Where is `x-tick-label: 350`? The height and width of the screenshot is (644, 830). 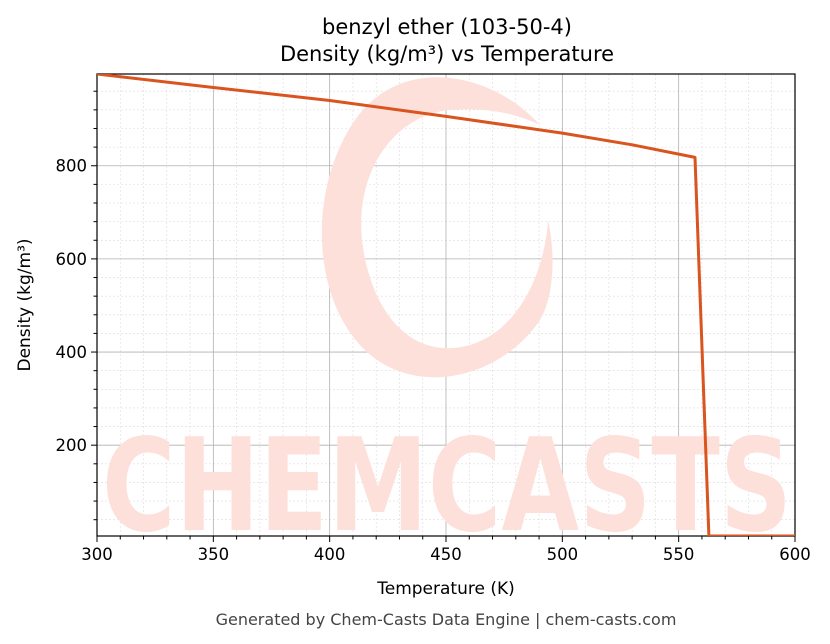 x-tick-label: 350 is located at coordinates (214, 554).